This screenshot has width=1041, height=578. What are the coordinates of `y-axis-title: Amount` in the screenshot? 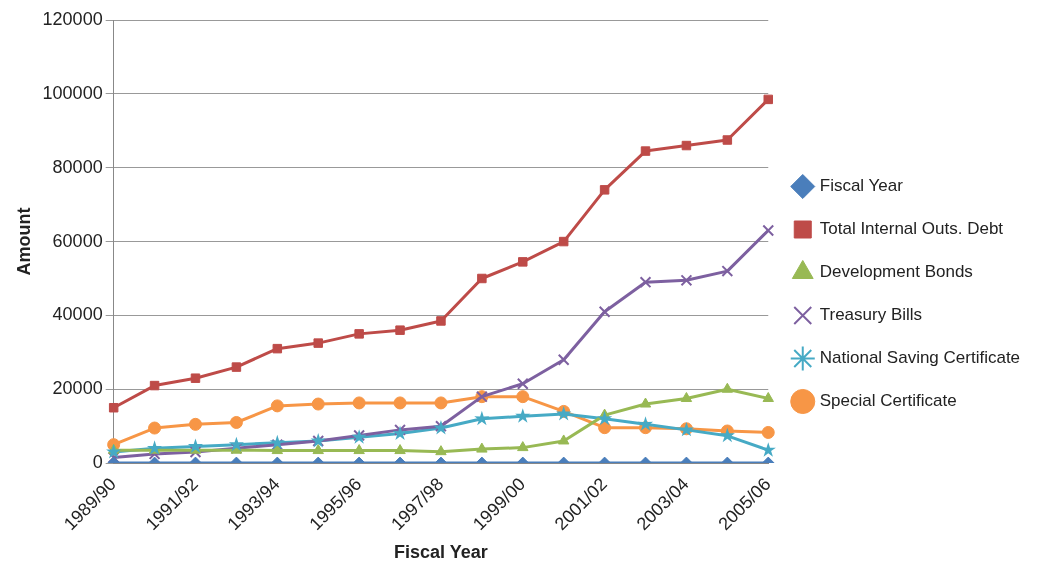 It's located at (23, 241).